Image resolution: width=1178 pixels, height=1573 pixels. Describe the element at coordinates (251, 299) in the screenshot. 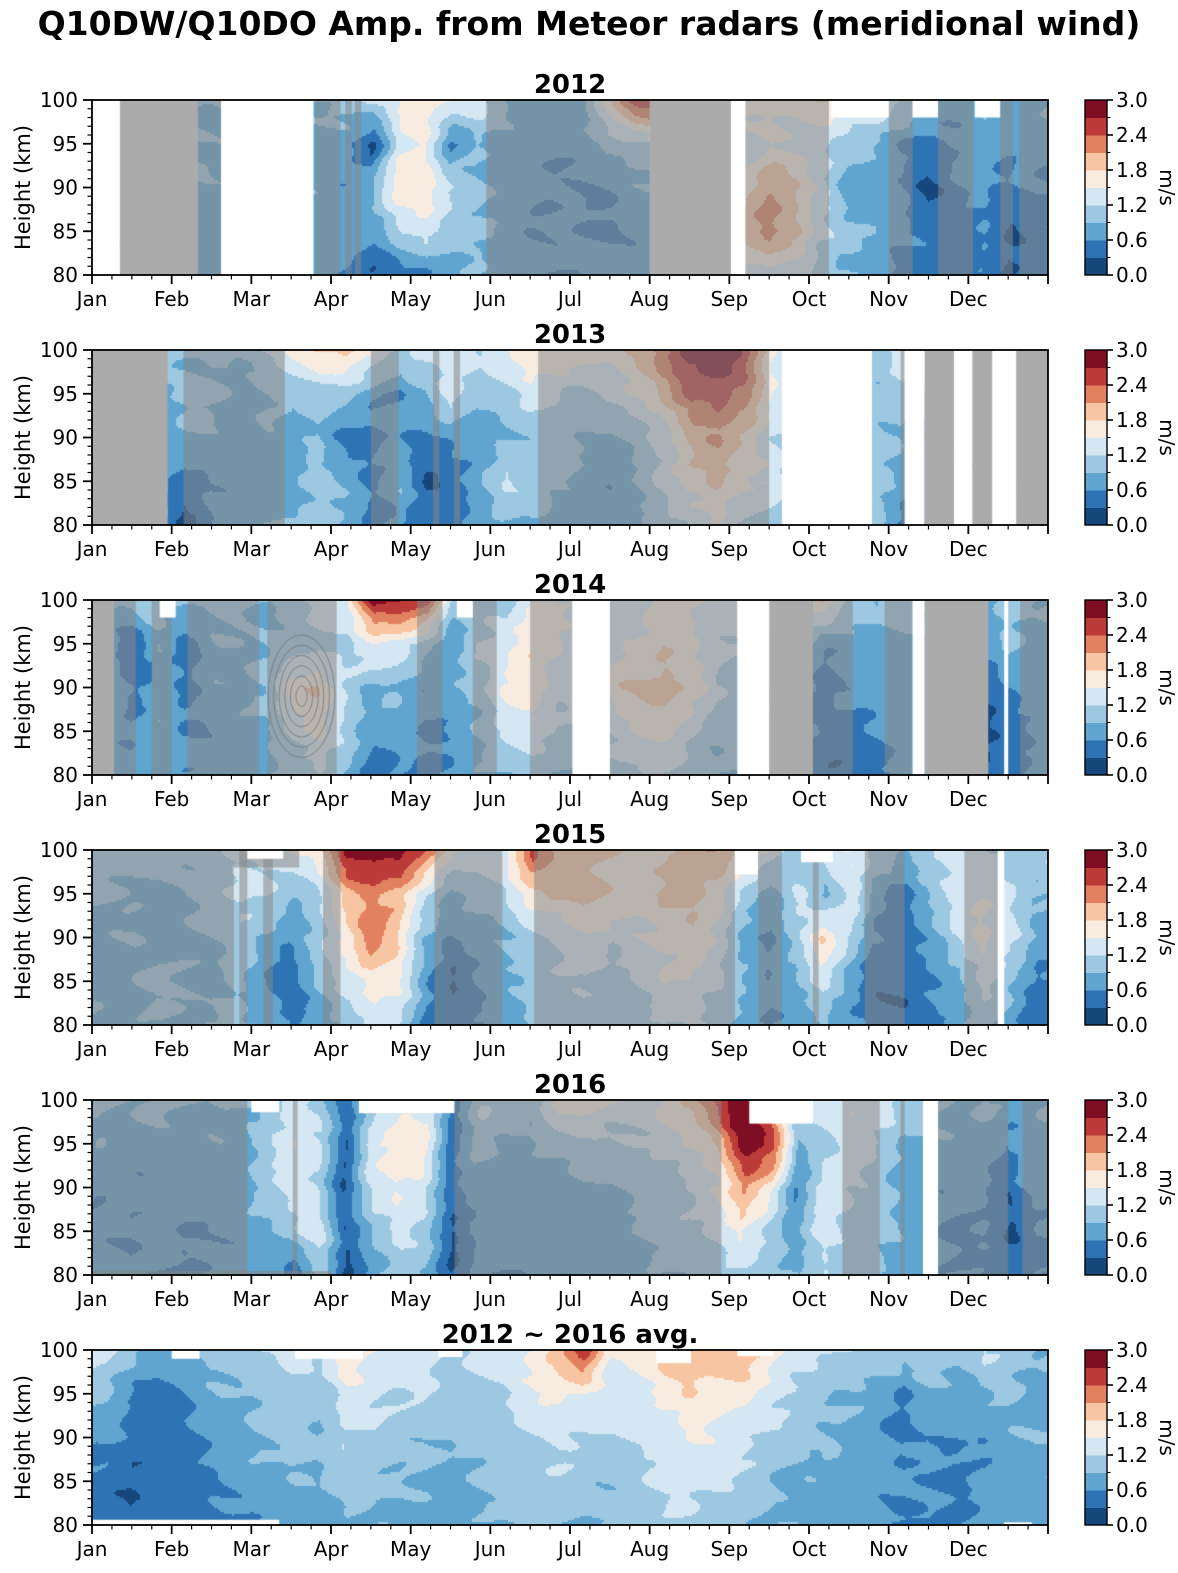

I see `x-tick-label: Mar` at that location.